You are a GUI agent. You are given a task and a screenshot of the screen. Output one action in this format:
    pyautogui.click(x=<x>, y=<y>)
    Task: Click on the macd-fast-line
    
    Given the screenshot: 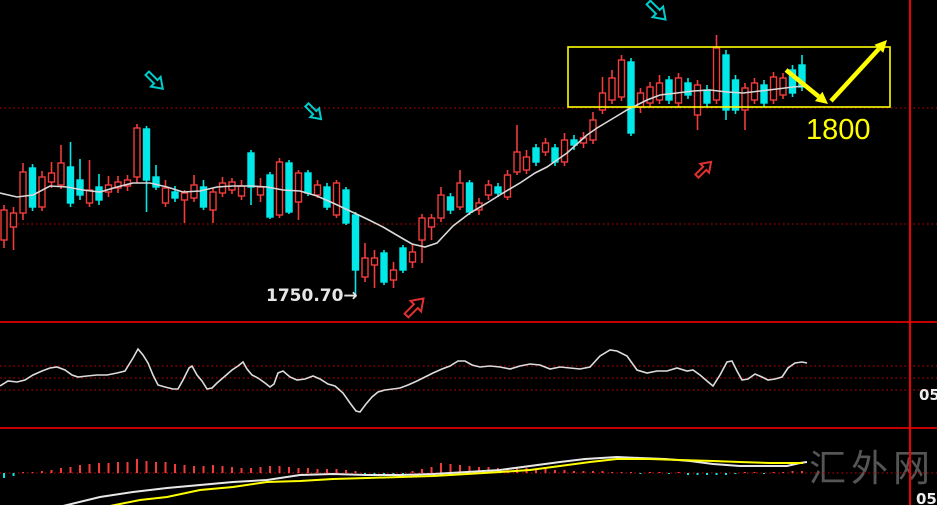 What is the action you would take?
    pyautogui.click(x=435, y=480)
    